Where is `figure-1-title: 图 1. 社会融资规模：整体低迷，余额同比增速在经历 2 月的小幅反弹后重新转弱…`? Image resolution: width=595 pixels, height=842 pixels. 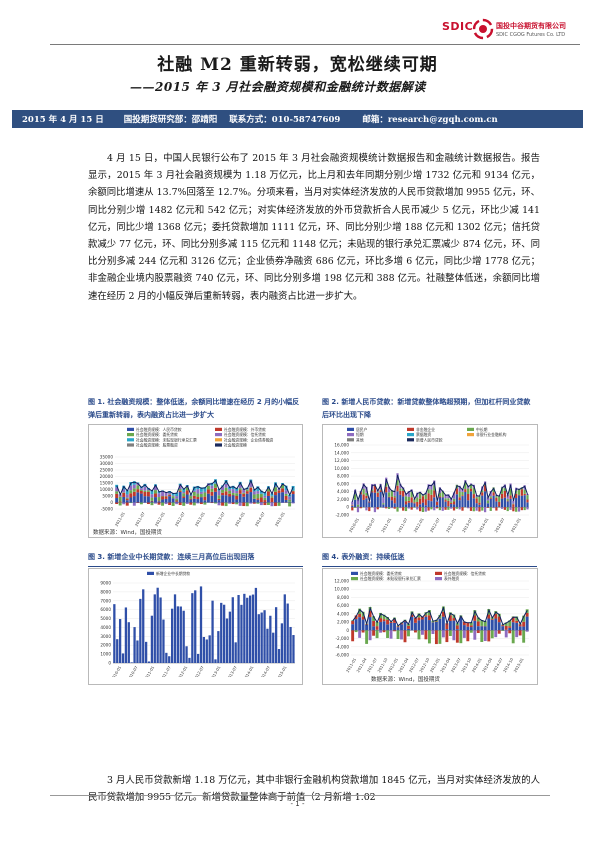 figure-1-title: 图 1. 社会融资规模：整体低迷，余额同比增速在经历 2 月的小幅反弹后重新转弱… is located at coordinates (194, 408).